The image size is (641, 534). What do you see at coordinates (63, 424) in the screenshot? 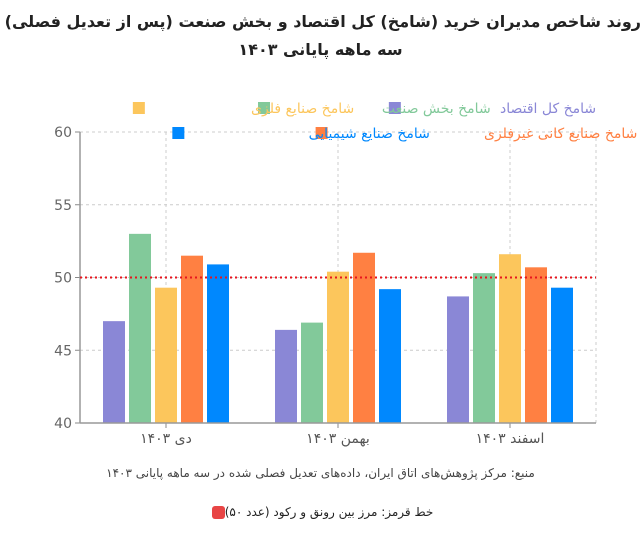
I see `y-tick-label: 40` at bounding box center [63, 424].